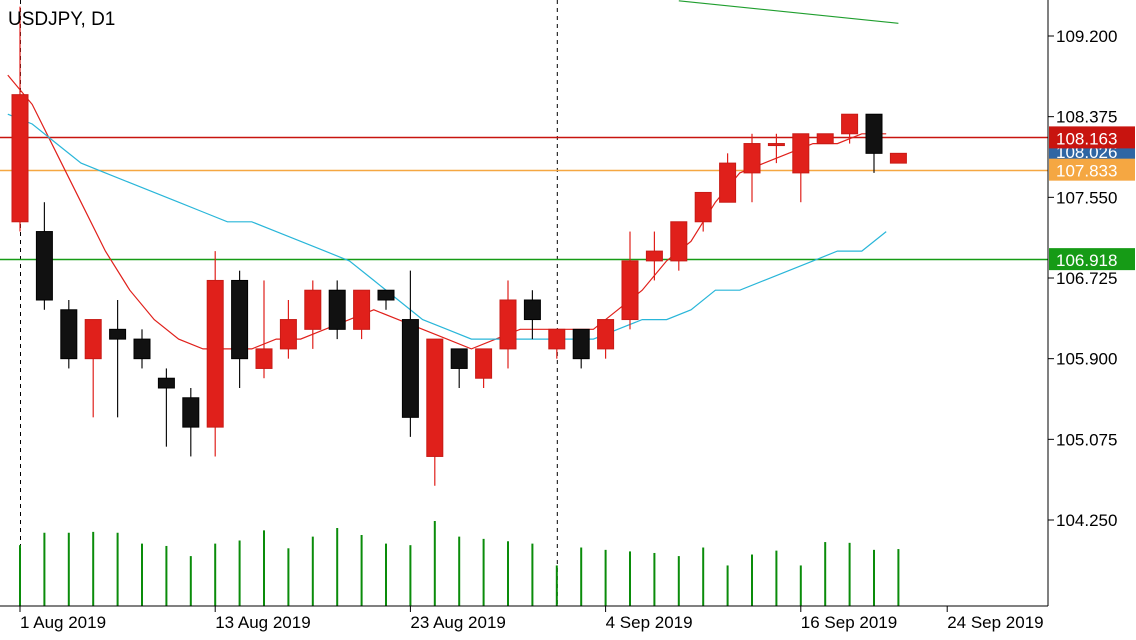 Image resolution: width=1136 pixels, height=640 pixels. Describe the element at coordinates (459, 563) in the screenshot. I see `volume-bars` at that location.